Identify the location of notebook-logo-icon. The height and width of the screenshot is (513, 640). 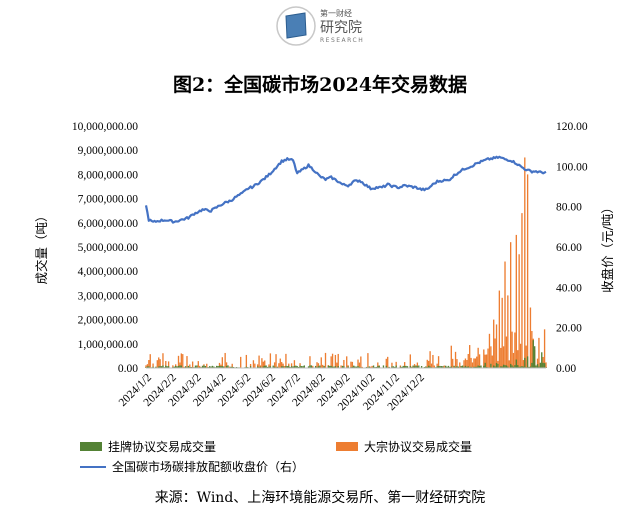
(296, 26).